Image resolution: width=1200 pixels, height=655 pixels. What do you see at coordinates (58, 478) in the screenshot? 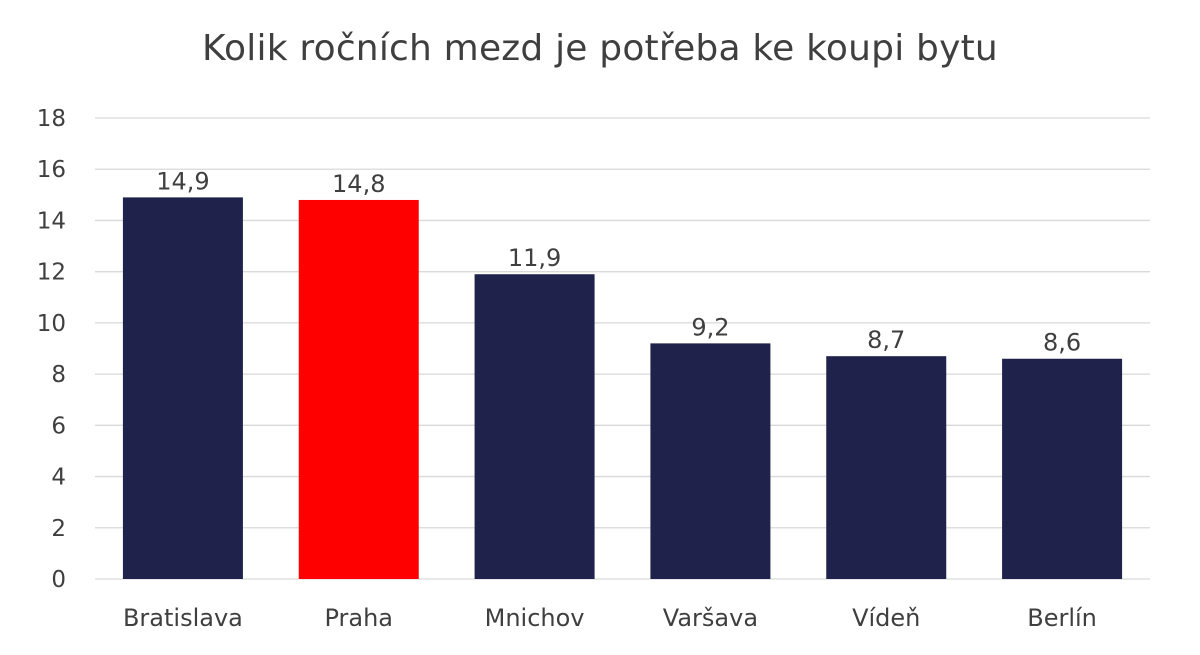
I see `y-tick-label: 4` at bounding box center [58, 478].